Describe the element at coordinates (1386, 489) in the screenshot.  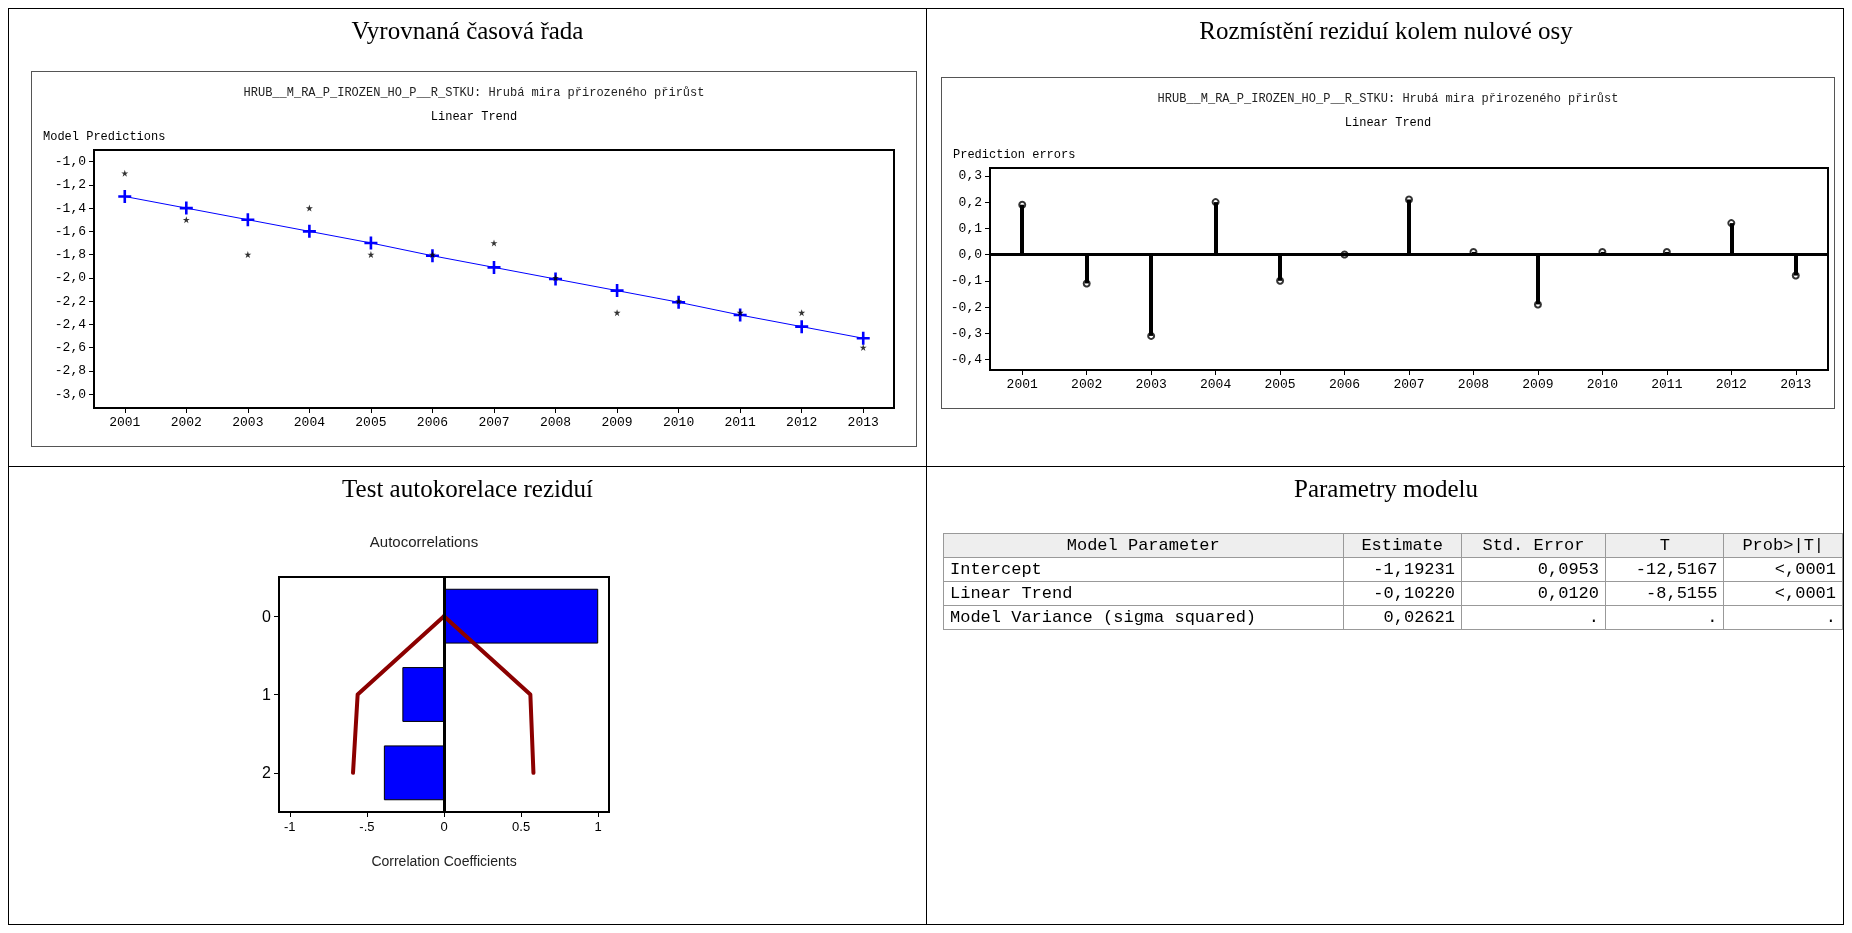
I see `text: Parametry modelu` at that location.